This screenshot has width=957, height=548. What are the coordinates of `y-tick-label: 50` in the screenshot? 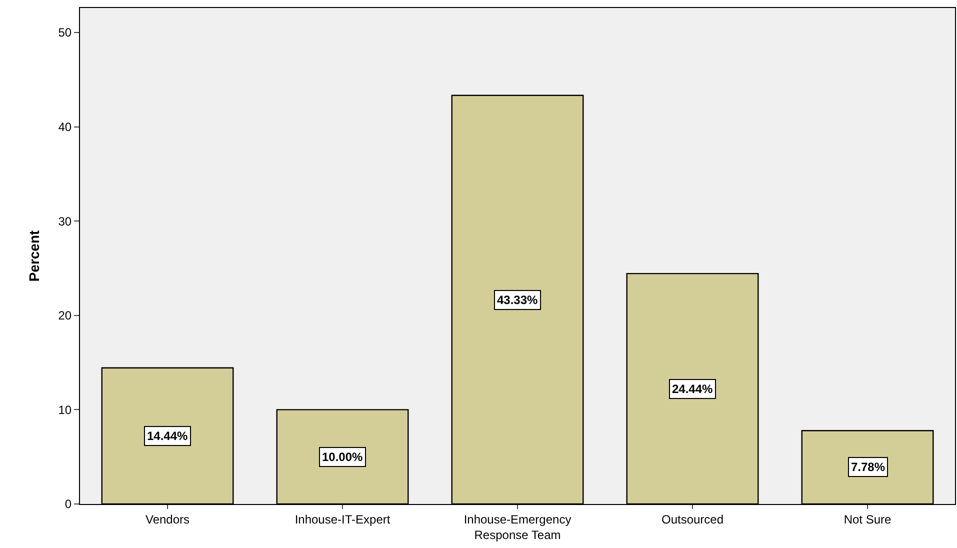 It's located at (65, 33).